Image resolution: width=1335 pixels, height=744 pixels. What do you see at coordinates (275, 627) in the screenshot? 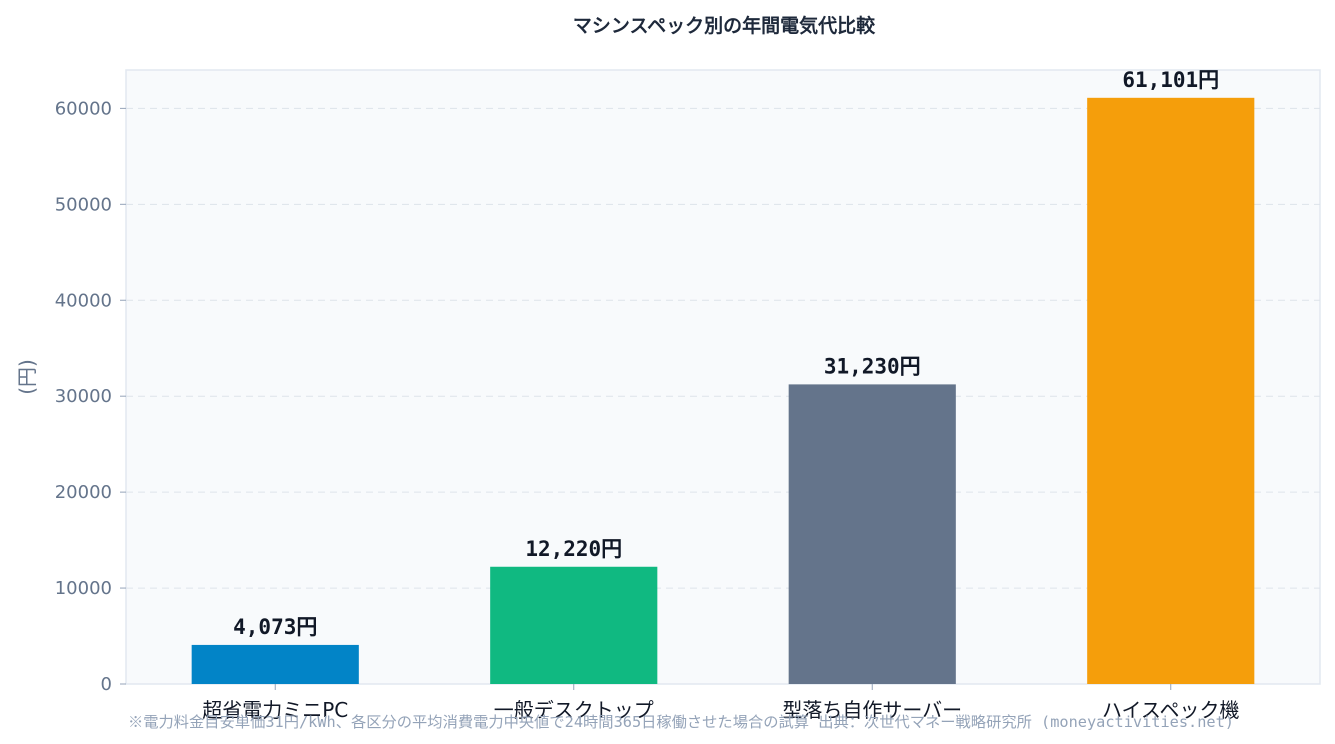
I see `data-label: 4,073円` at bounding box center [275, 627].